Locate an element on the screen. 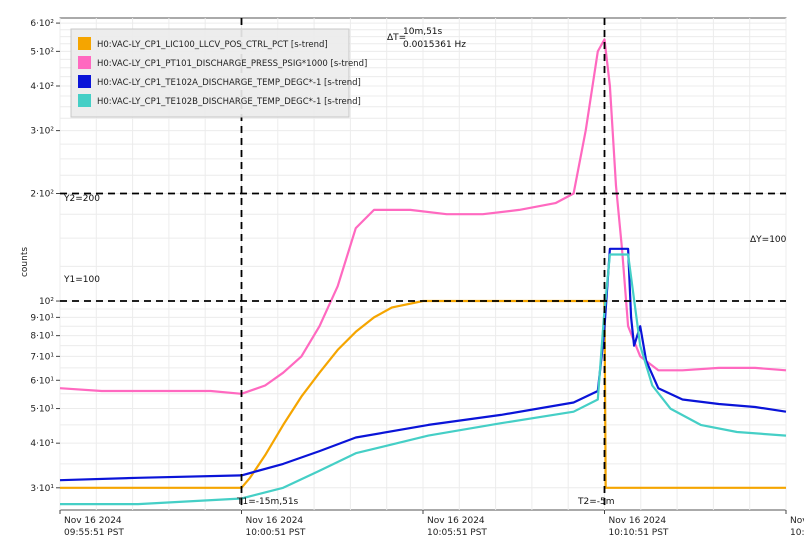 Image resolution: width=804 pixels, height=551 pixels. x-tick-label-time: 10:05:51 PST is located at coordinates (457, 533).